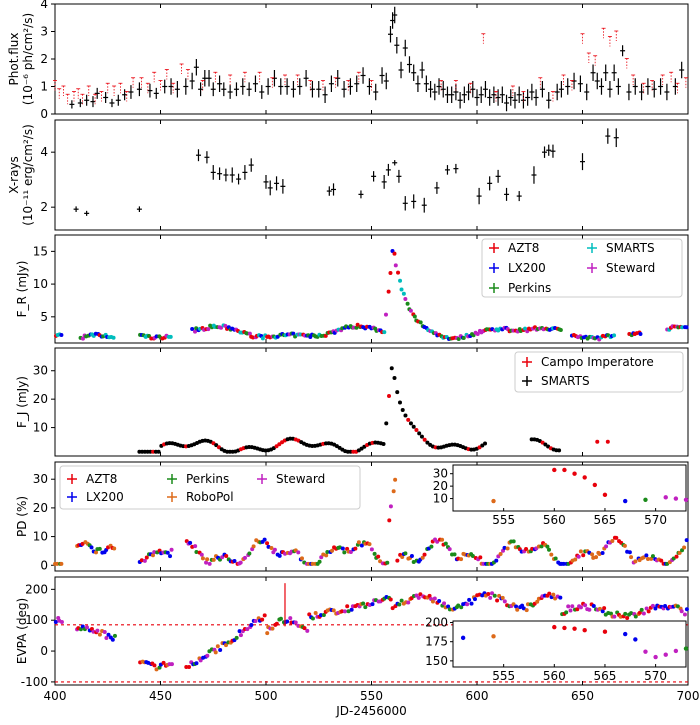 This screenshot has width=700, height=725. I want to click on x-tick-label: 560, so click(554, 520).